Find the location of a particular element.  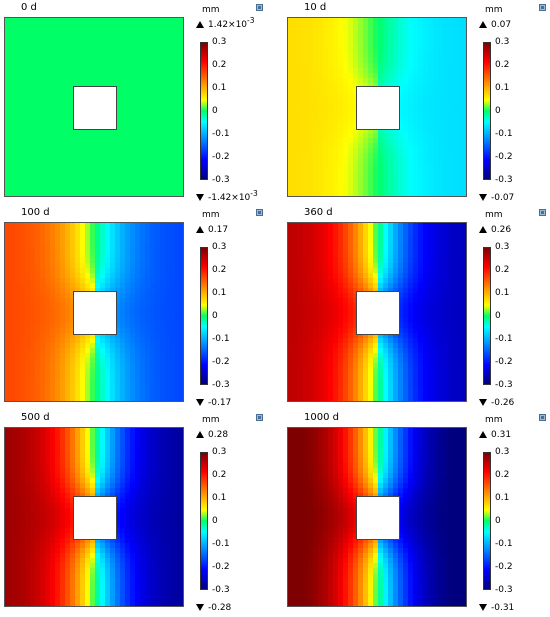

max-value: 0.26 is located at coordinates (495, 228).